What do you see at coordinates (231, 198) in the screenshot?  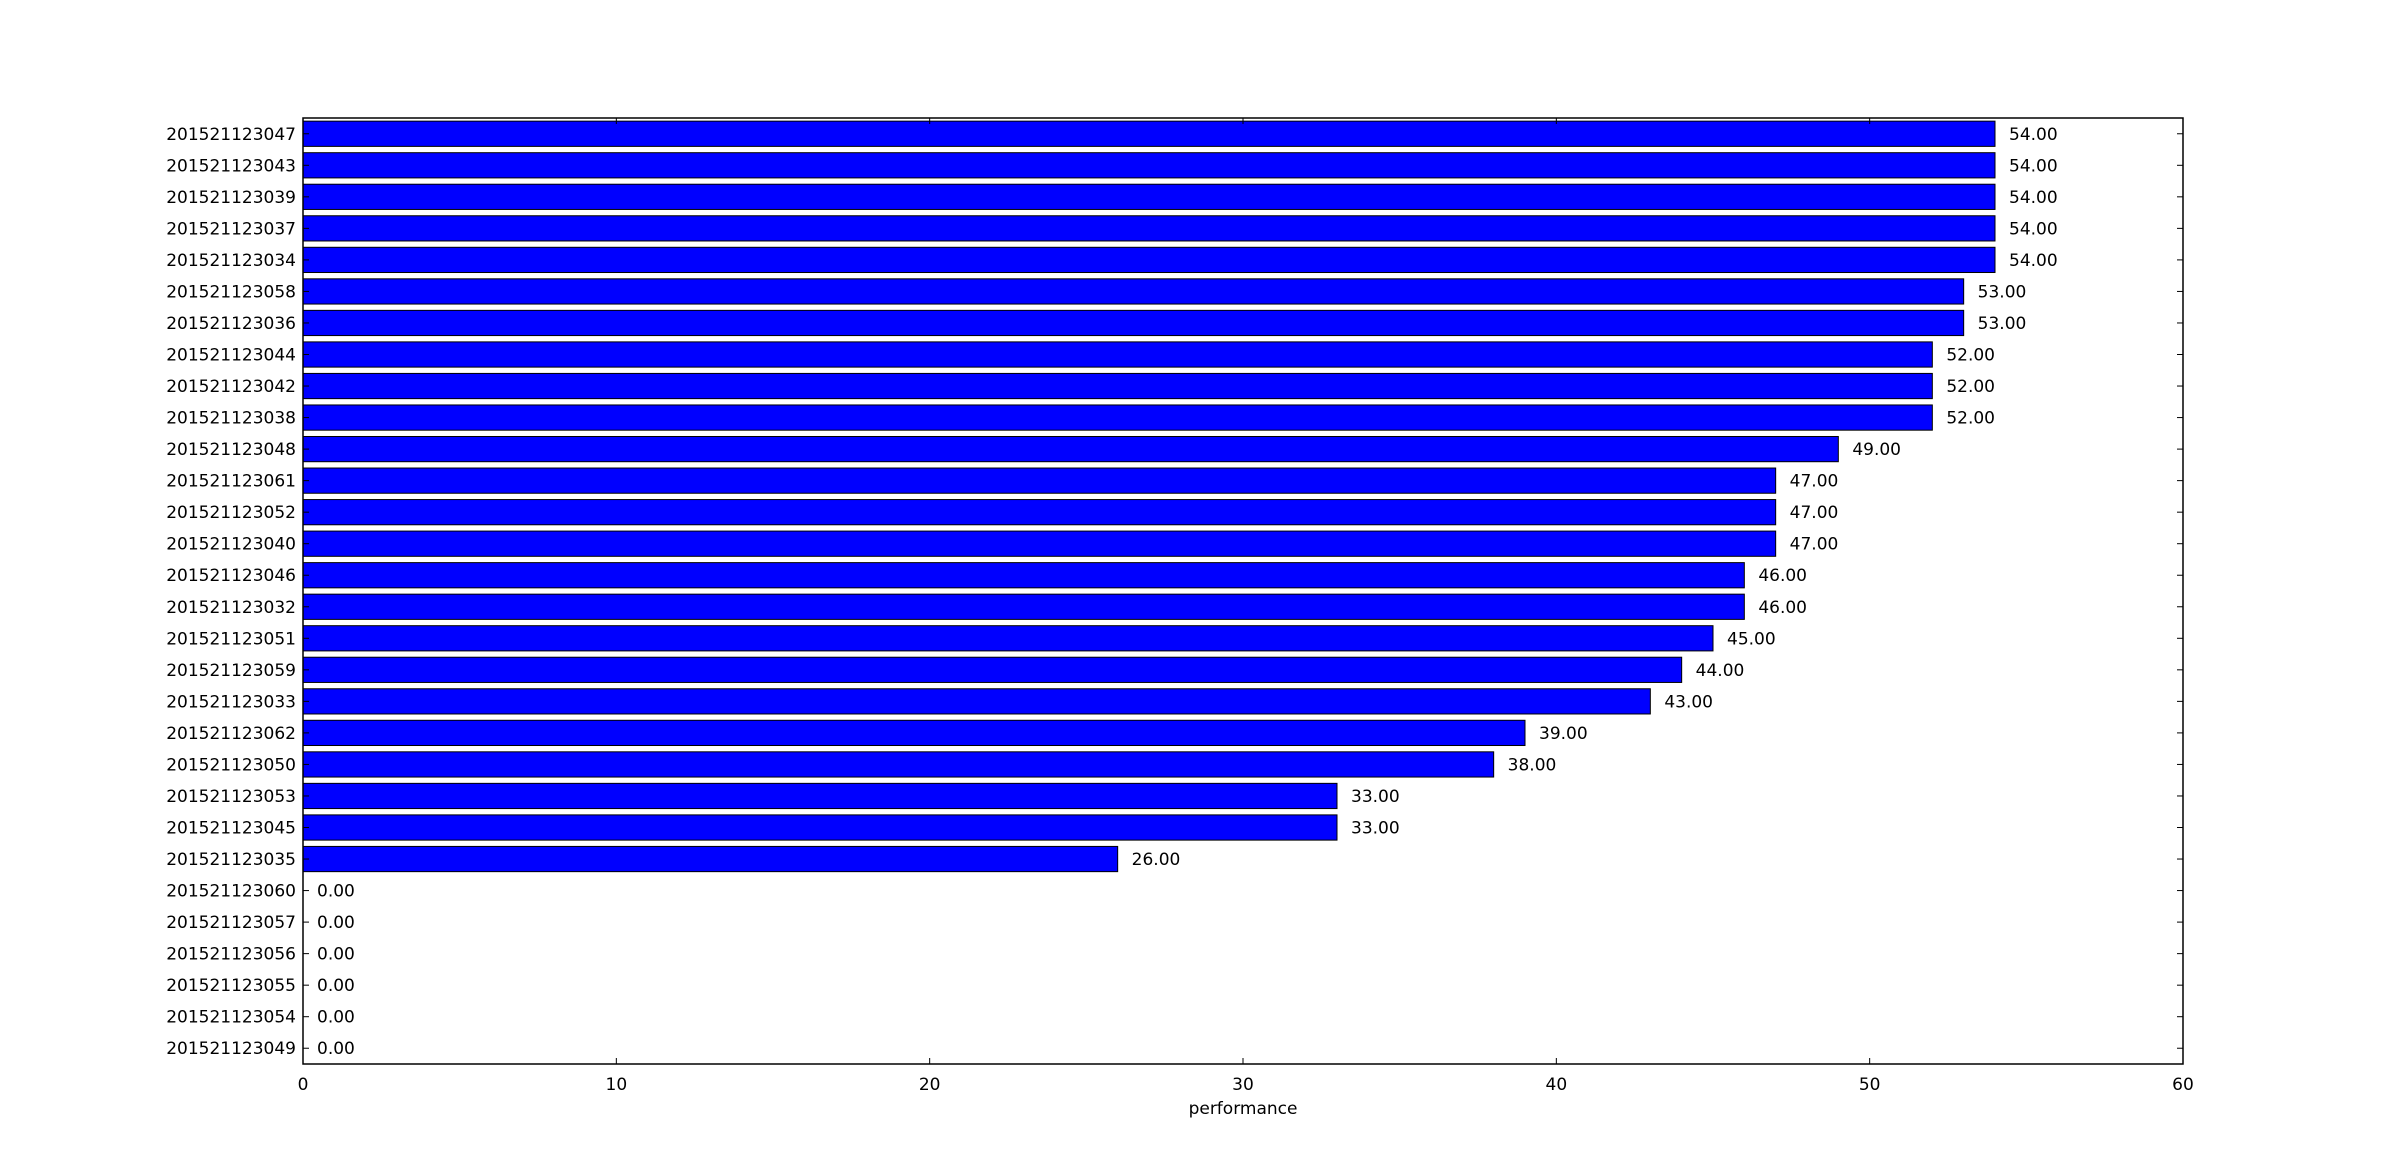 I see `y-tick-label: 201521123039` at bounding box center [231, 198].